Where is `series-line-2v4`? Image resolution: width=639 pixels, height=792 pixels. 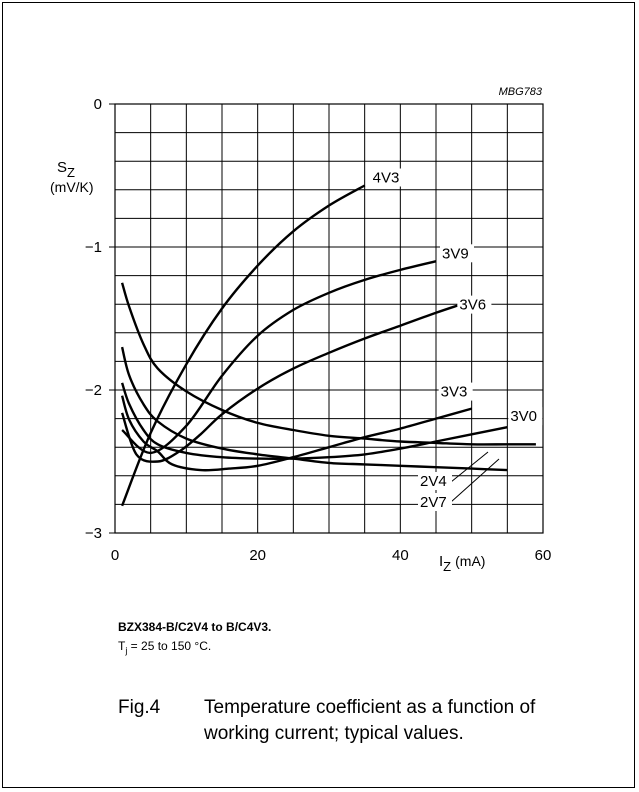
series-line-2v4 is located at coordinates (328, 364).